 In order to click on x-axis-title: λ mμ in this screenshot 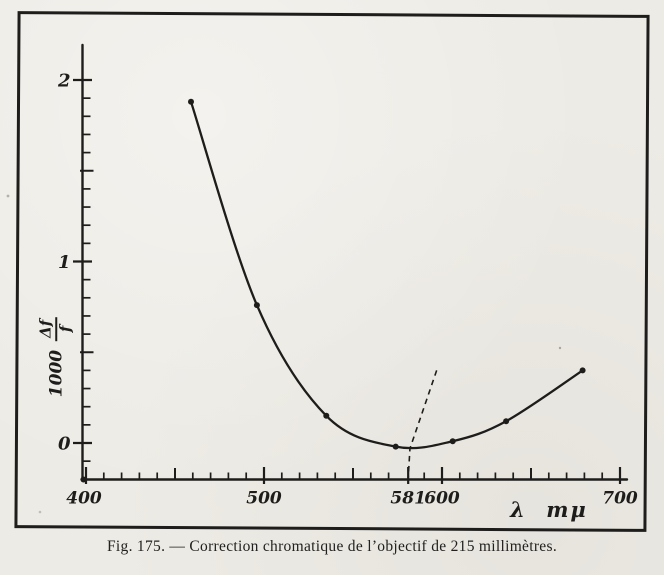, I will do `click(548, 509)`.